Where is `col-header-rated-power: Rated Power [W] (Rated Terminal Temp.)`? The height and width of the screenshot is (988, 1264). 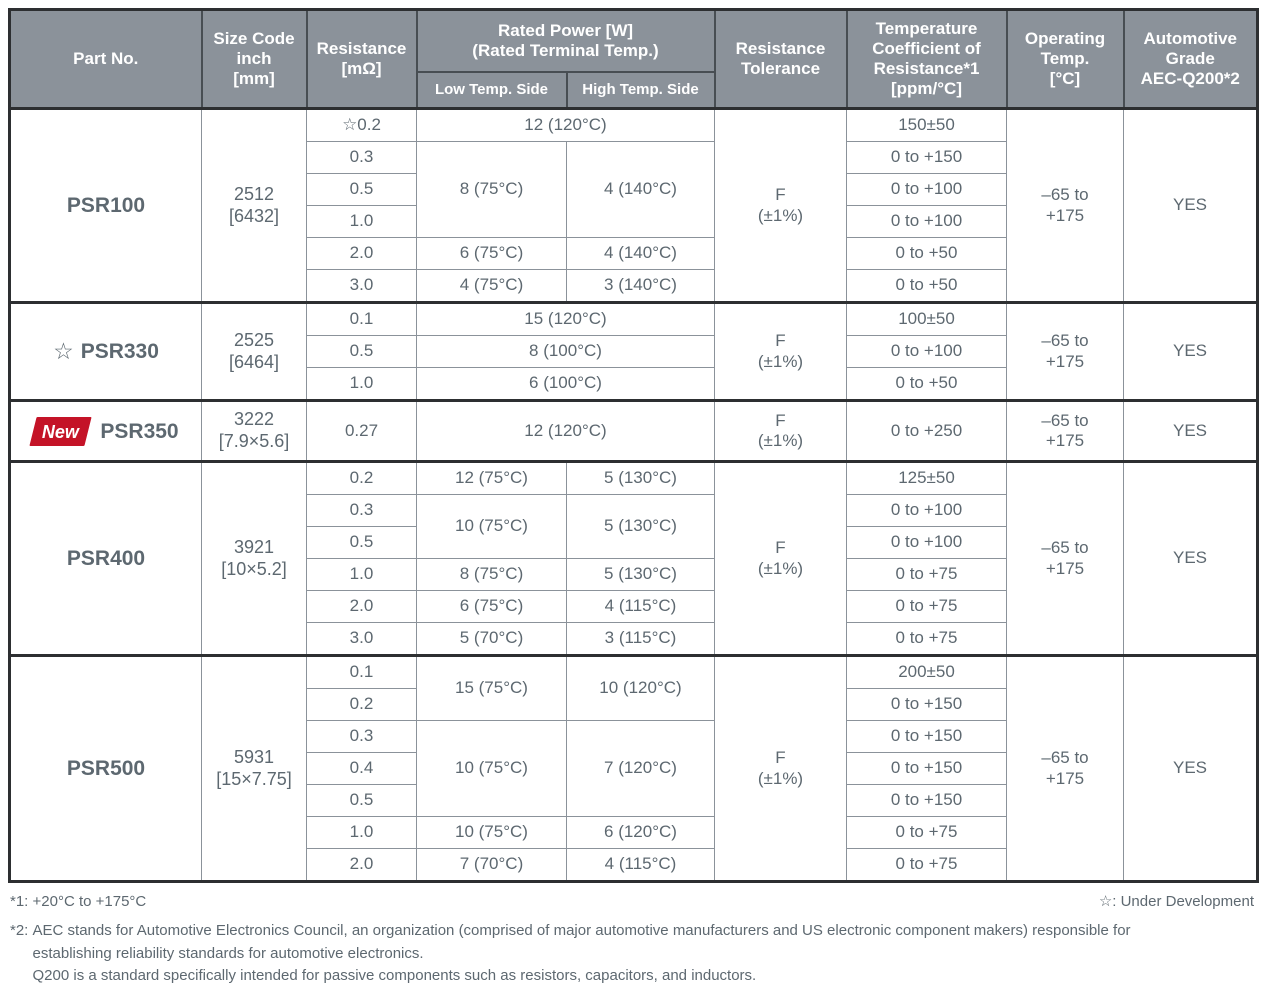 col-header-rated-power: Rated Power [W] (Rated Terminal Temp.) is located at coordinates (565, 40).